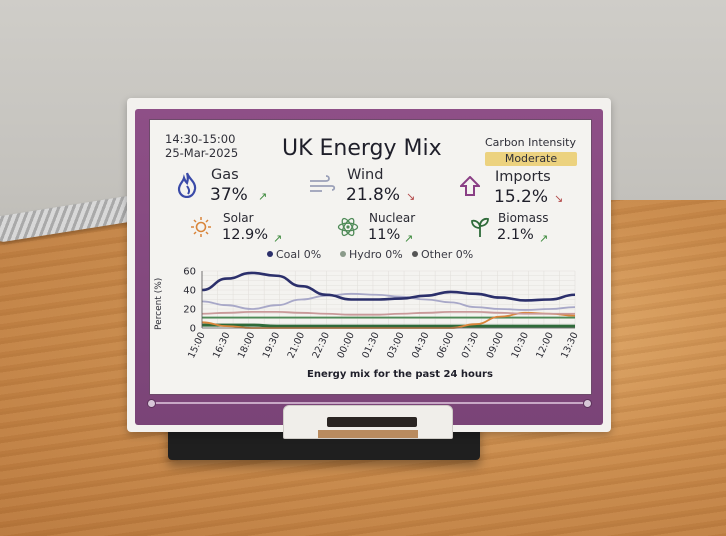 Image resolution: width=726 pixels, height=536 pixels. I want to click on imports-value: 15.2%, so click(521, 197).